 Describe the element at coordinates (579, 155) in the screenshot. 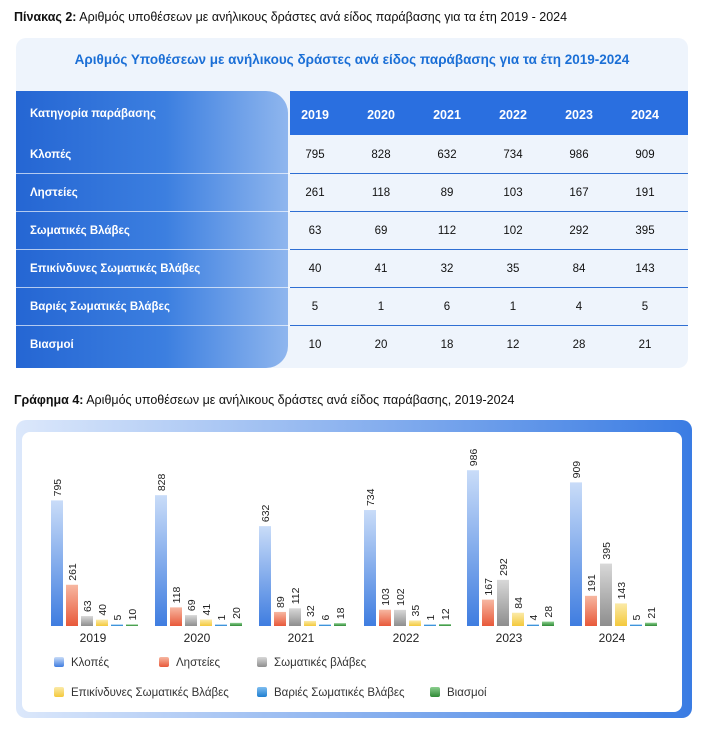

I see `table-cell: 986` at that location.